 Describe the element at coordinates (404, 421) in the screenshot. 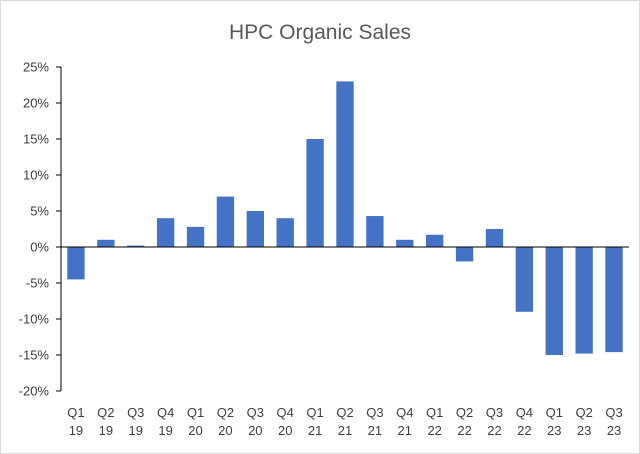

I see `x-tick-label: Q4 21` at that location.